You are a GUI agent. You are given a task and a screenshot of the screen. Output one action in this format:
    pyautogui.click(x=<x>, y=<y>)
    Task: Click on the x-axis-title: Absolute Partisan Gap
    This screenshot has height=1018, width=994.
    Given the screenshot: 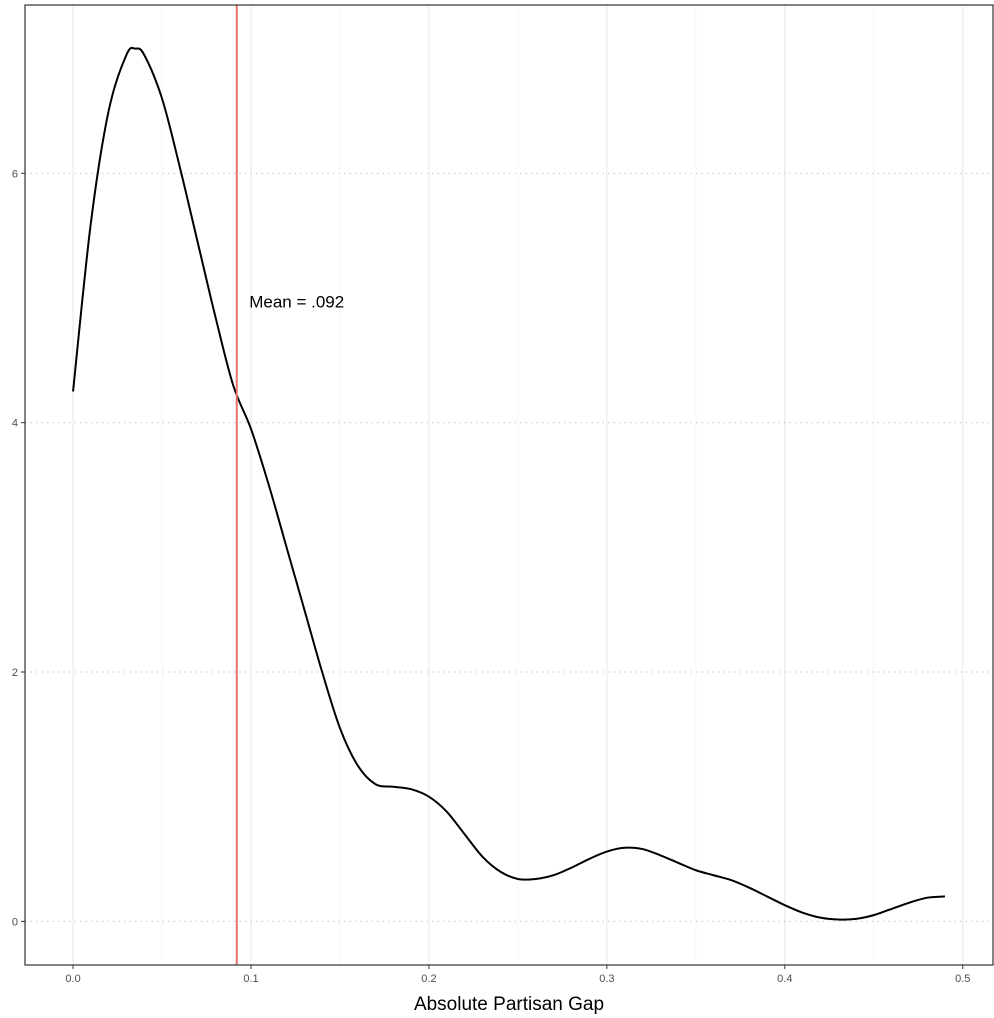 What is the action you would take?
    pyautogui.click(x=509, y=1004)
    